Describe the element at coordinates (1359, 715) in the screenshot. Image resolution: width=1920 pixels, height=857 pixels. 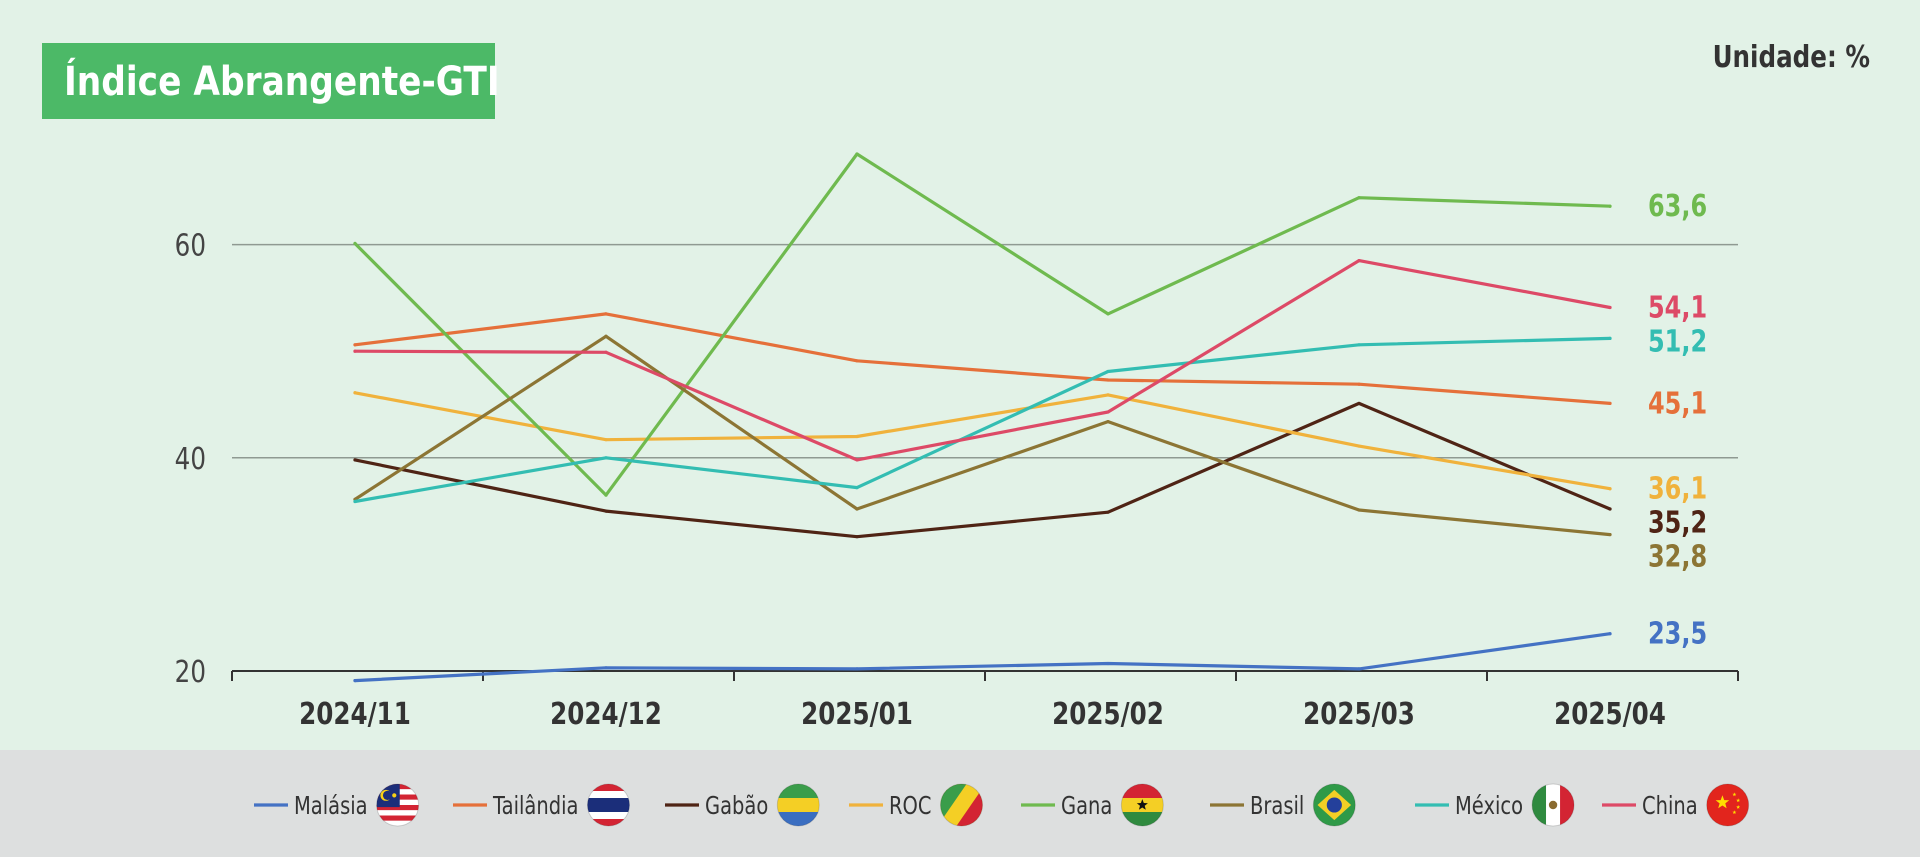
I see `x-tick-label: 2025/03` at that location.